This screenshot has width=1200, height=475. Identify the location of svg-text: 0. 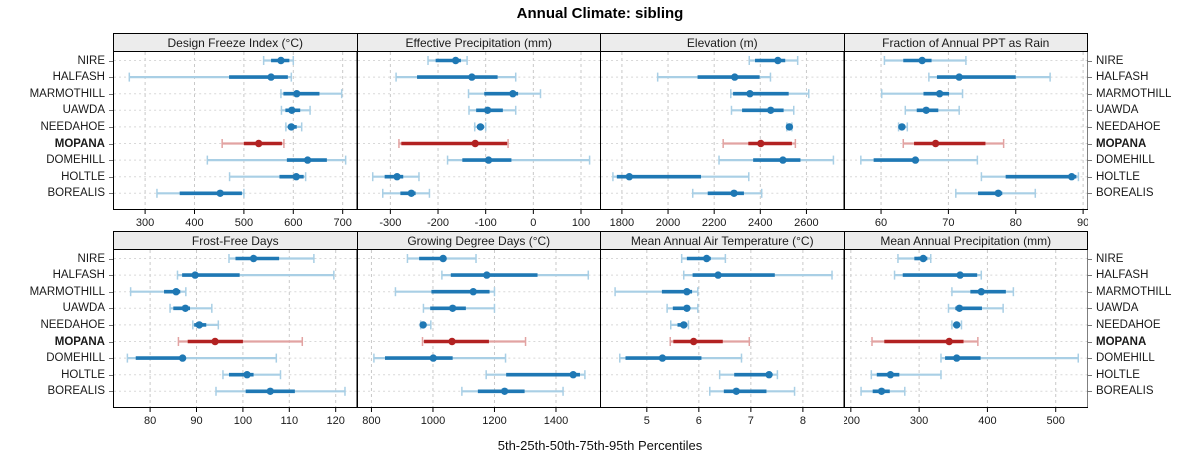
(533, 223).